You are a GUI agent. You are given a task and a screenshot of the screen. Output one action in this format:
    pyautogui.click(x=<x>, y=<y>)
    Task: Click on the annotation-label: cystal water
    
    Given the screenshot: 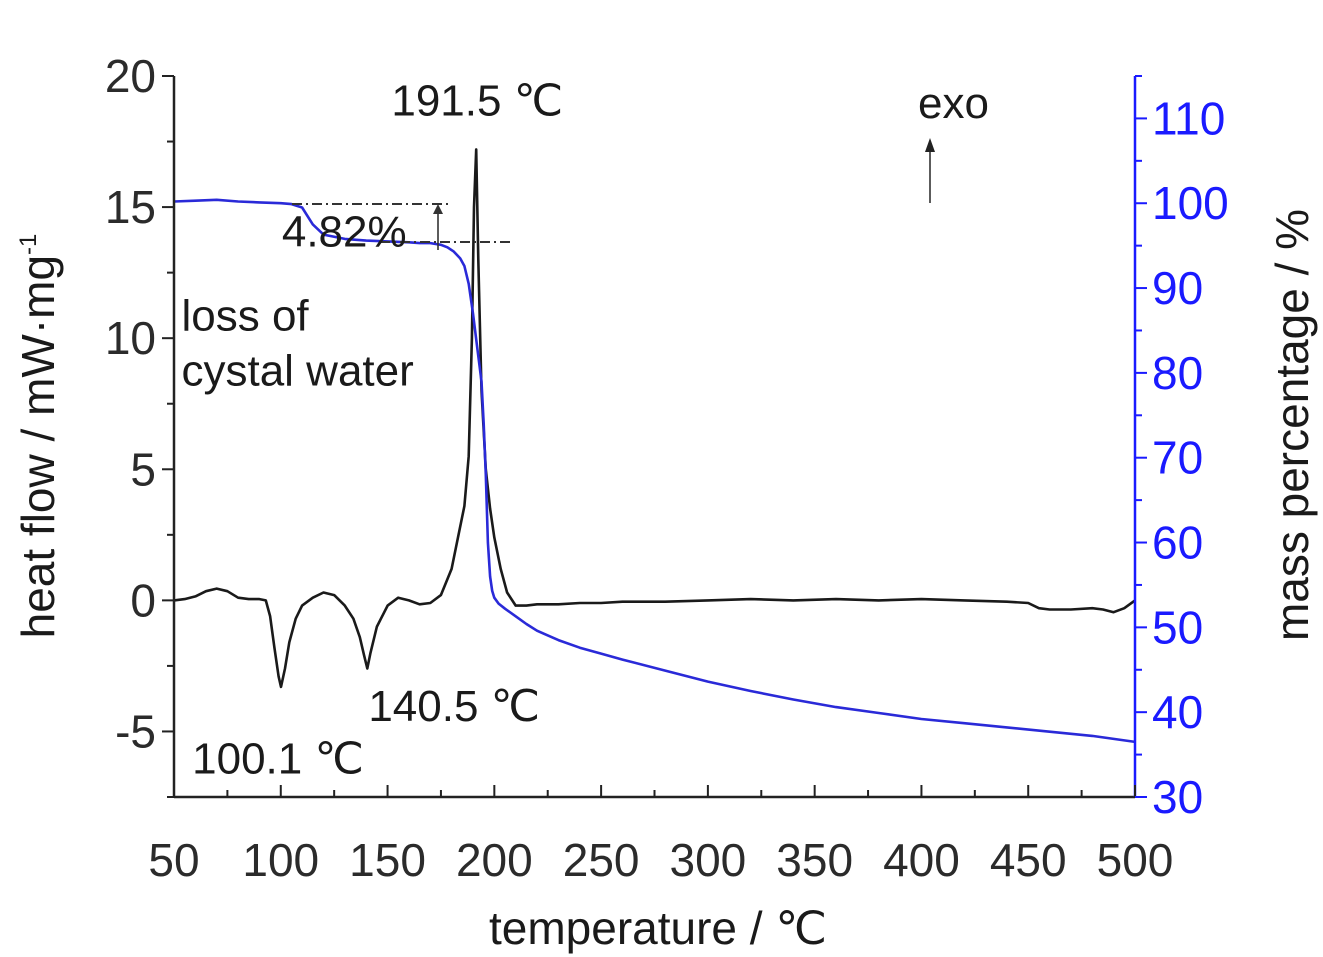 What is the action you would take?
    pyautogui.click(x=297, y=370)
    